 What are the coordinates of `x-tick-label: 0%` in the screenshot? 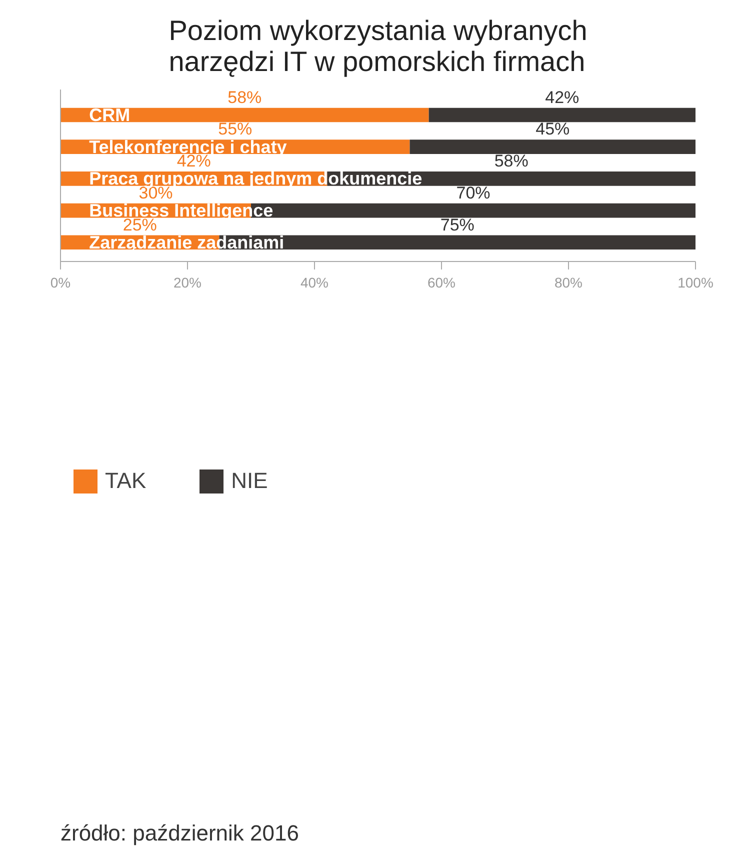 It's located at (60, 282).